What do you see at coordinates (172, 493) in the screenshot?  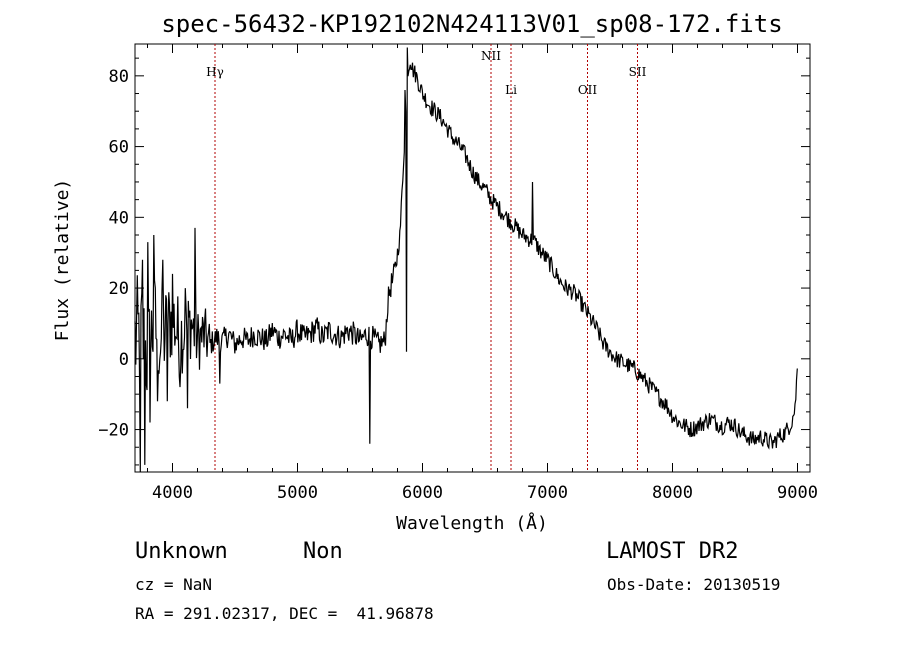 I see `x-tick-label: 4000` at bounding box center [172, 493].